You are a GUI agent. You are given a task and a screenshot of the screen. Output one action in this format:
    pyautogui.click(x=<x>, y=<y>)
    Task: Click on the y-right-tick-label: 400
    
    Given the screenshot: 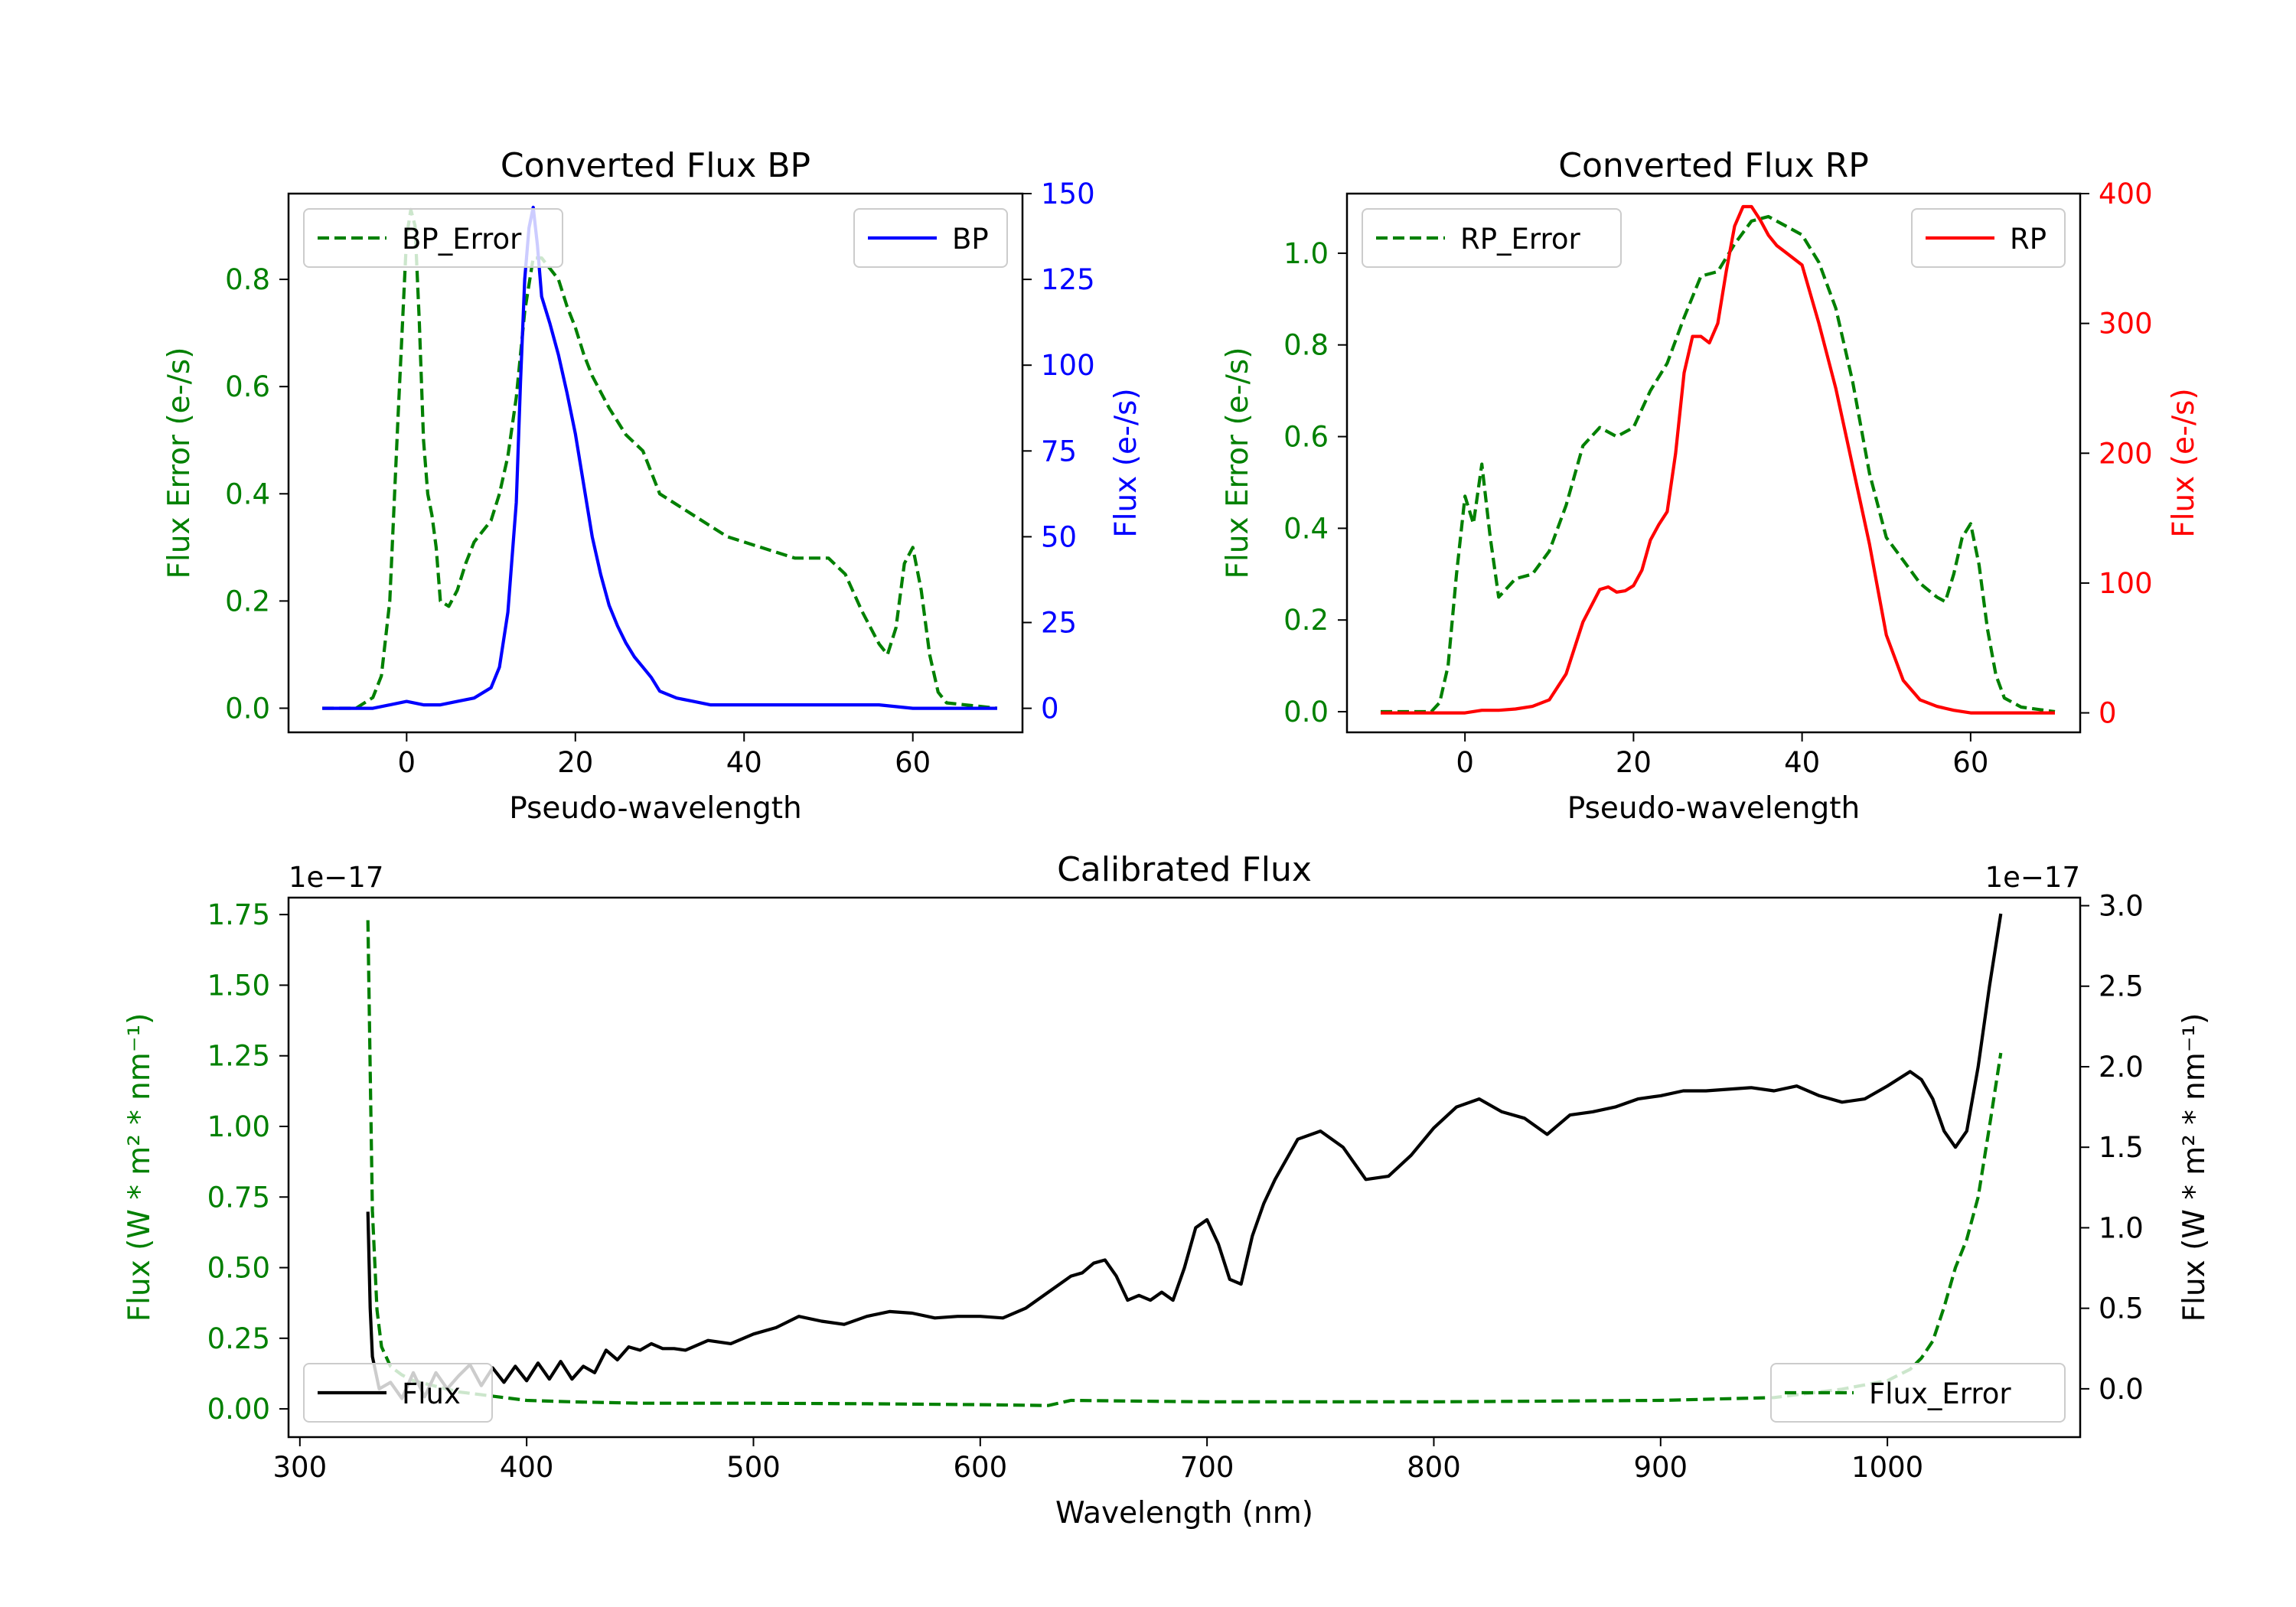 What is the action you would take?
    pyautogui.click(x=2126, y=194)
    